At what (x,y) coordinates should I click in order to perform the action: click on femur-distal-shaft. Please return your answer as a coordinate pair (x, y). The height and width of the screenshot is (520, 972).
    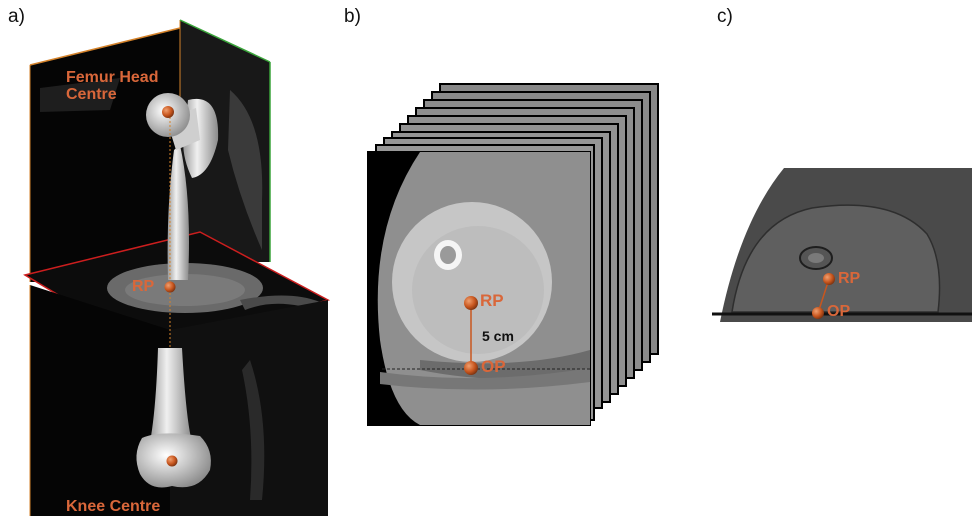
    Looking at the image, I should click on (171, 395).